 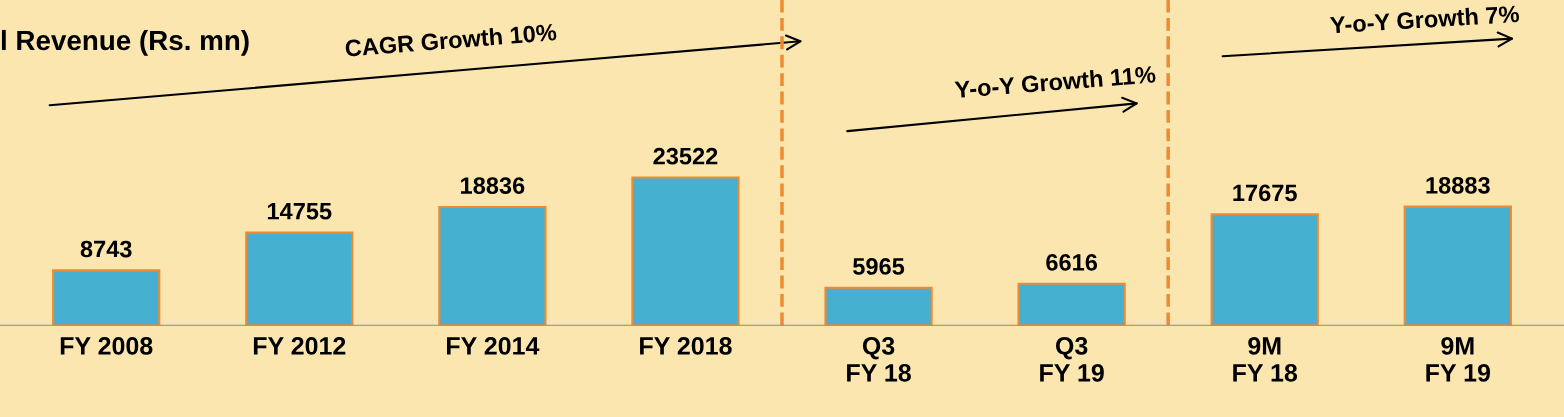 I want to click on x-tick-label: 9M FY 19, so click(x=1458, y=359).